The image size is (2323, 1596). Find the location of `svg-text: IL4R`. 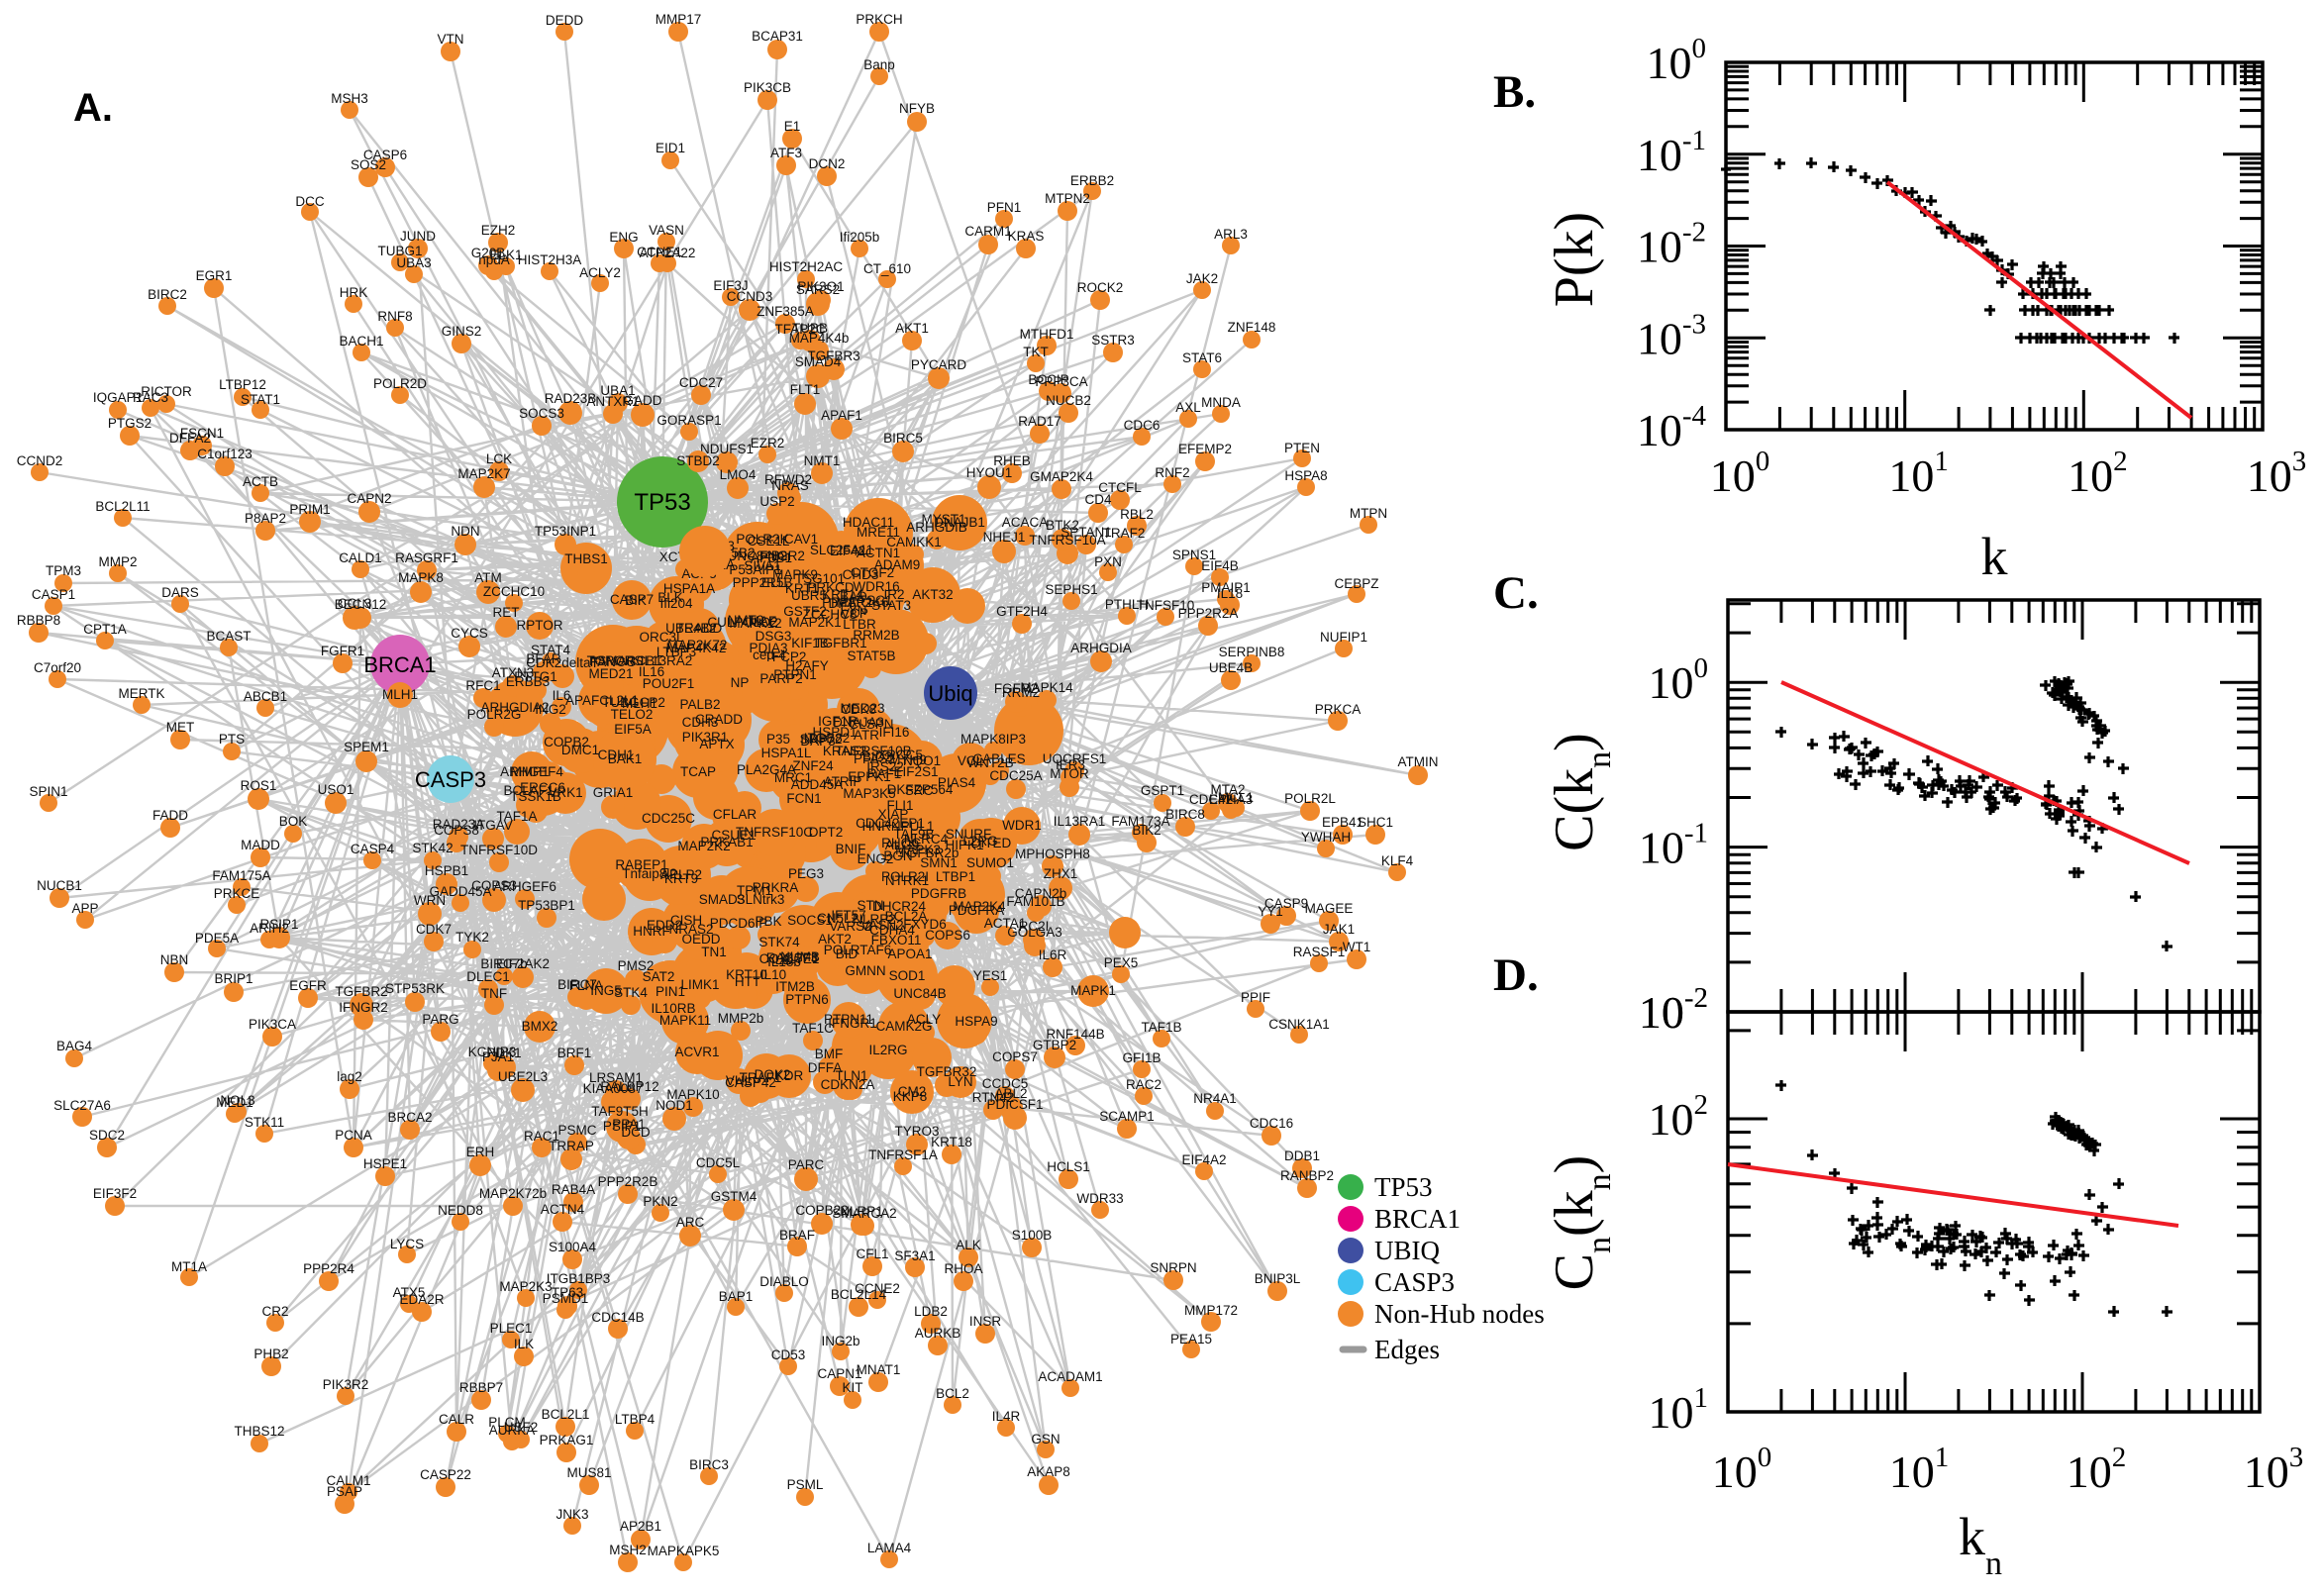

svg-text: IL4R is located at coordinates (1006, 1416).